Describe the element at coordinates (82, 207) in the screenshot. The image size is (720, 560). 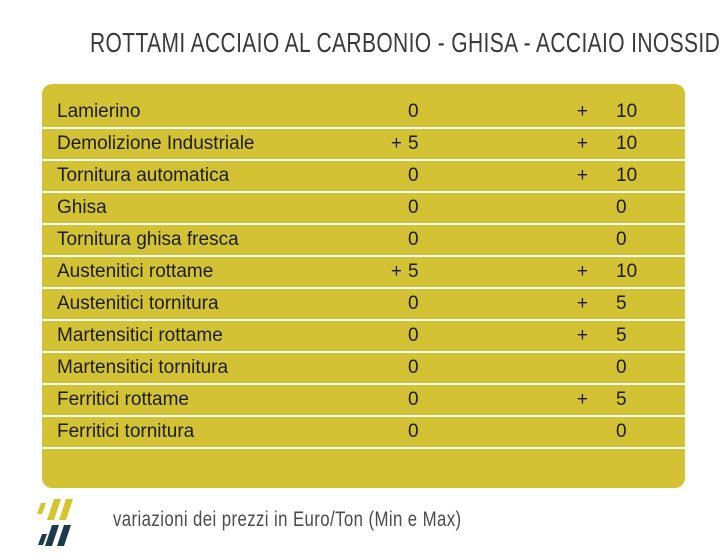
I see `material-label: Ghisa` at that location.